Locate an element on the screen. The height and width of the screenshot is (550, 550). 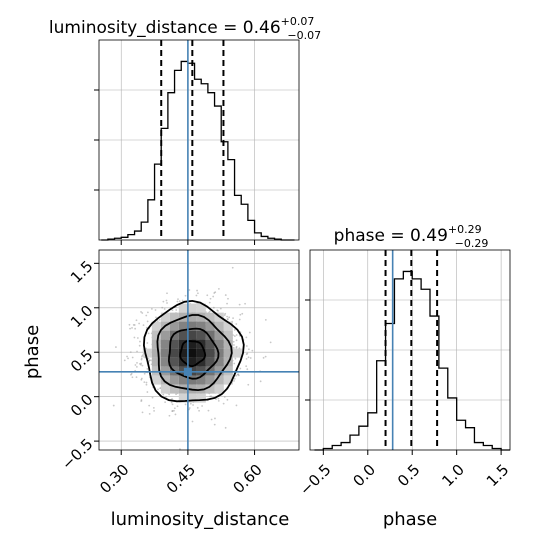
panel-phase-title: phase = 0.49+0.29 −0.29 is located at coordinates (411, 236).